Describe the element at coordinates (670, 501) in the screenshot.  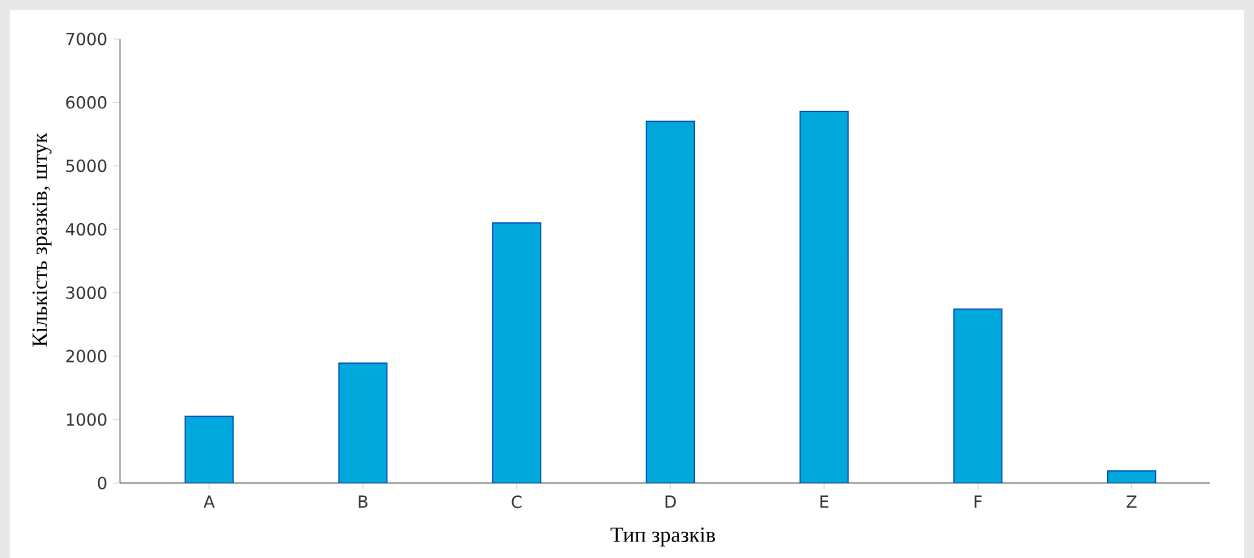
I see `x-tick-label: D` at that location.